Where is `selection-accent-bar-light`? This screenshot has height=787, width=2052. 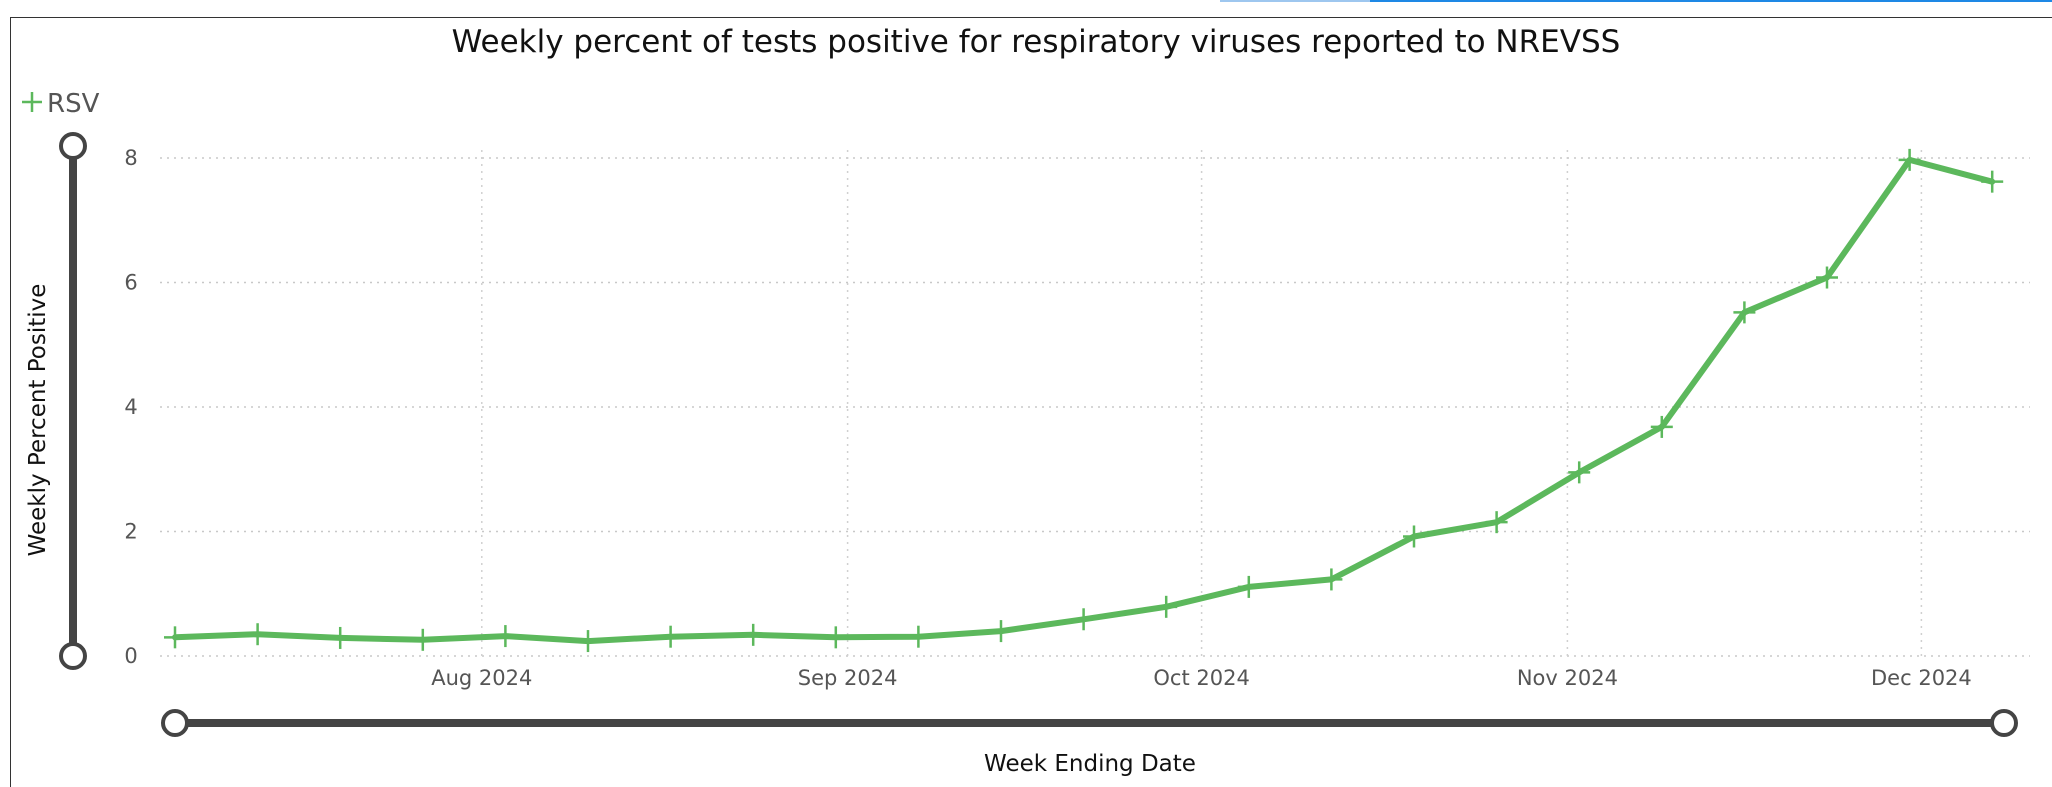 selection-accent-bar-light is located at coordinates (1295, 1).